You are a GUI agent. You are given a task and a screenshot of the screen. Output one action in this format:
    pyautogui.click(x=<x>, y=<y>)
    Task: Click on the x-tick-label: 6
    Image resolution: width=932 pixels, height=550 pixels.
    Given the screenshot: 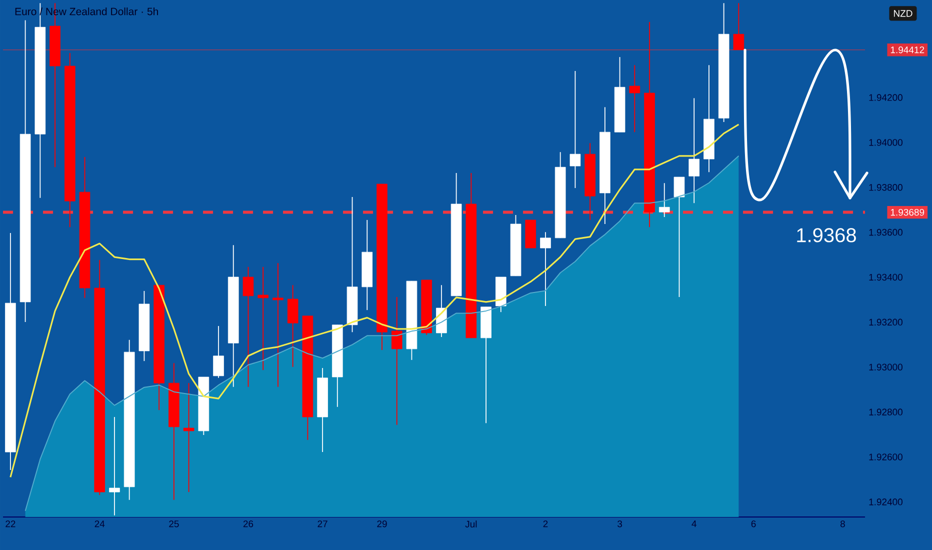 What is the action you would take?
    pyautogui.click(x=753, y=524)
    